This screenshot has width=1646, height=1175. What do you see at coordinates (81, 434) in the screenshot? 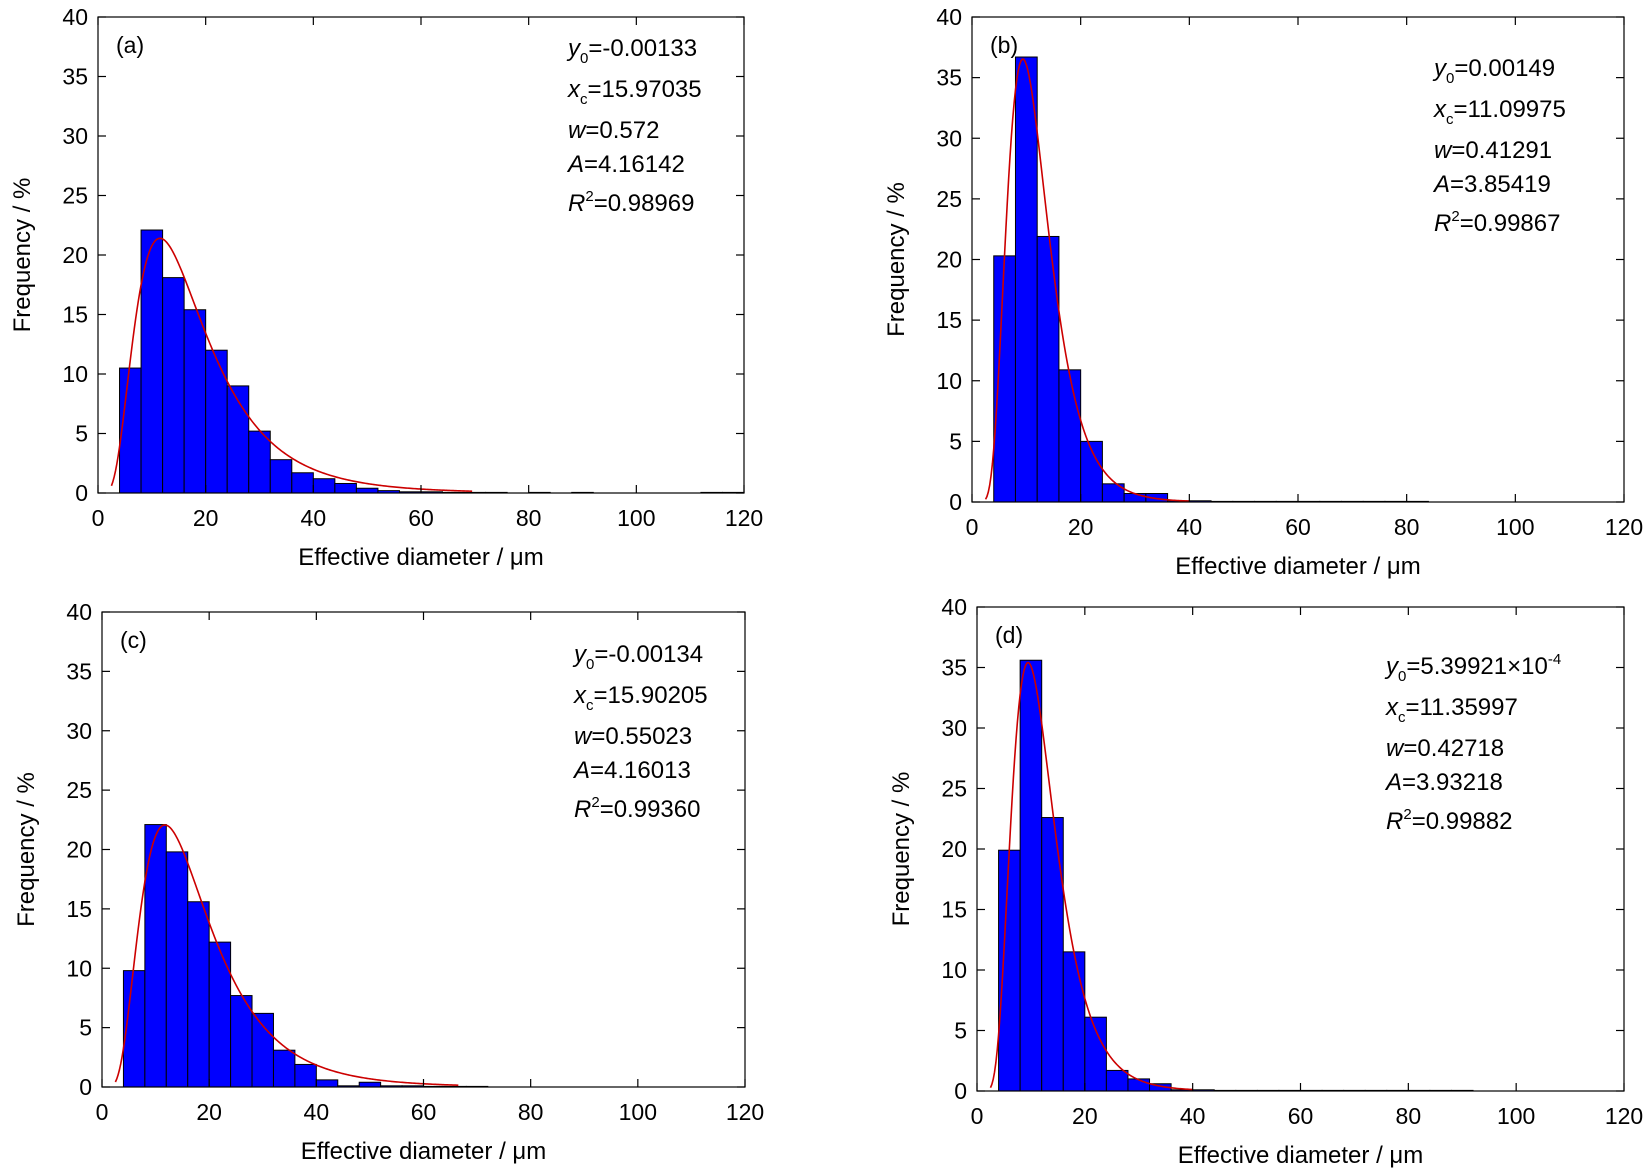
I see `y-tick-label: 5` at bounding box center [81, 434].